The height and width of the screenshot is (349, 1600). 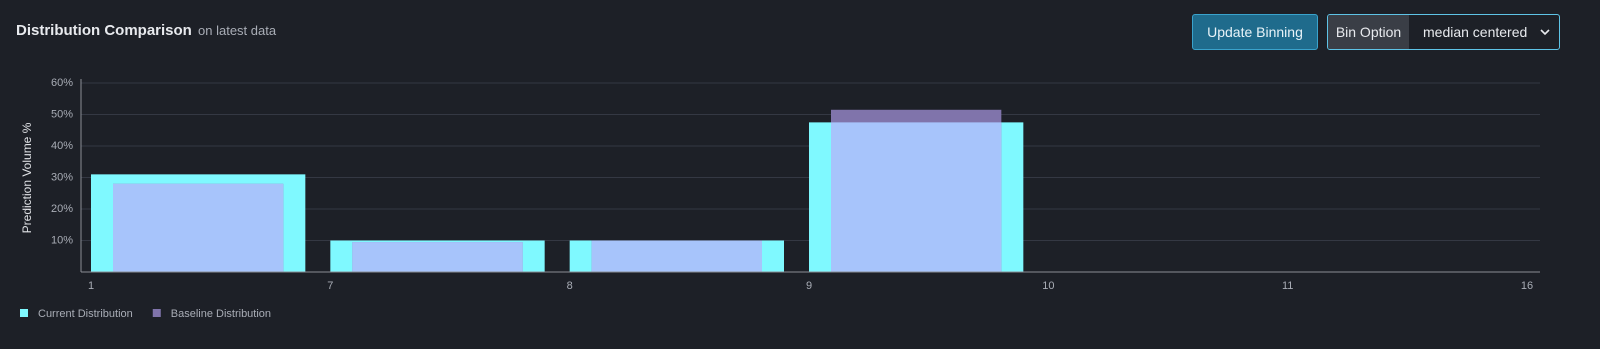 I want to click on y-tick-label: 50%, so click(x=62, y=114).